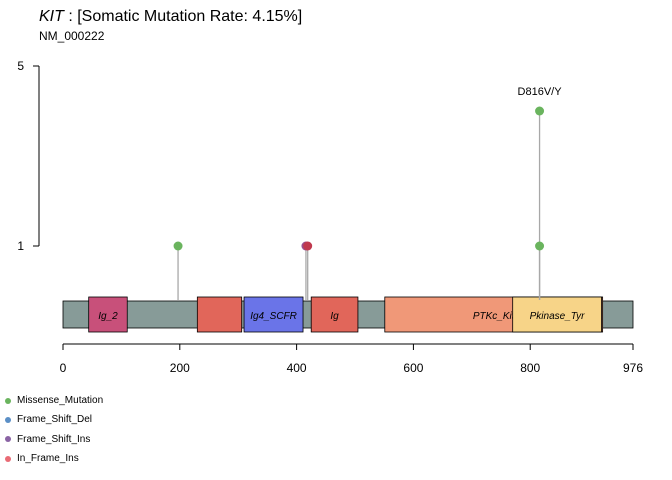  I want to click on legend-label: In_Frame_Ins, so click(48, 459).